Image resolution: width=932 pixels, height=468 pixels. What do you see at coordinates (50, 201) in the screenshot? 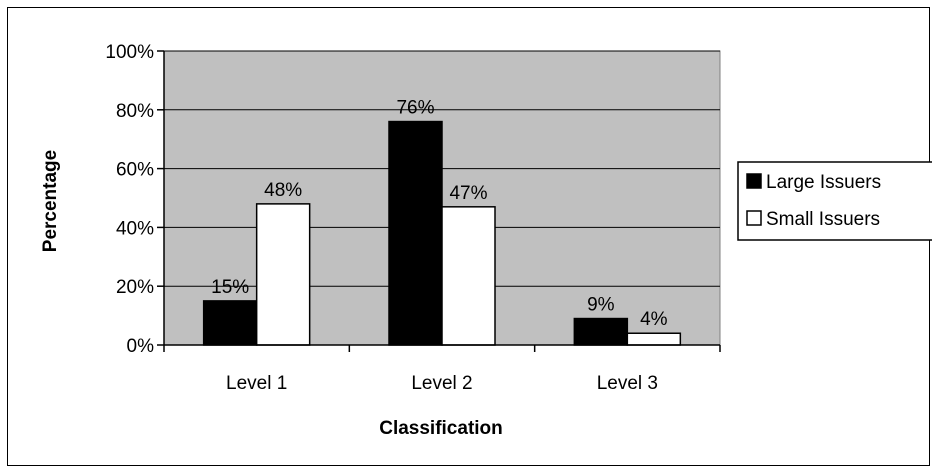
I see `y-axis-title: Percentage` at bounding box center [50, 201].